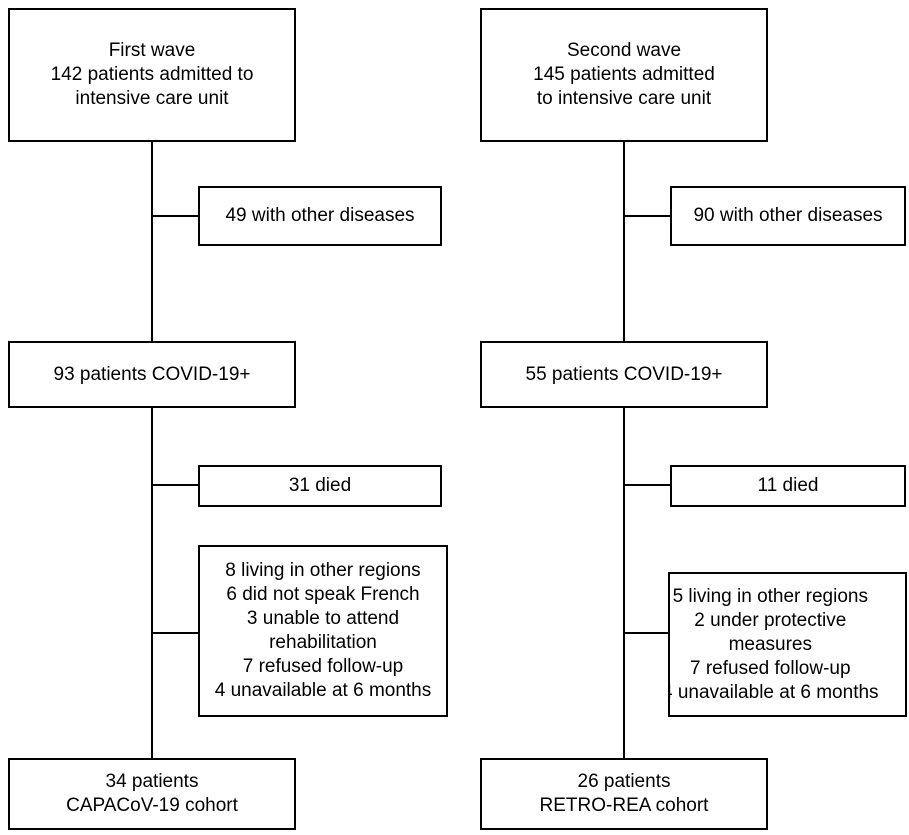 This screenshot has height=835, width=909. I want to click on right-main-connector-bottom, so click(624, 583).